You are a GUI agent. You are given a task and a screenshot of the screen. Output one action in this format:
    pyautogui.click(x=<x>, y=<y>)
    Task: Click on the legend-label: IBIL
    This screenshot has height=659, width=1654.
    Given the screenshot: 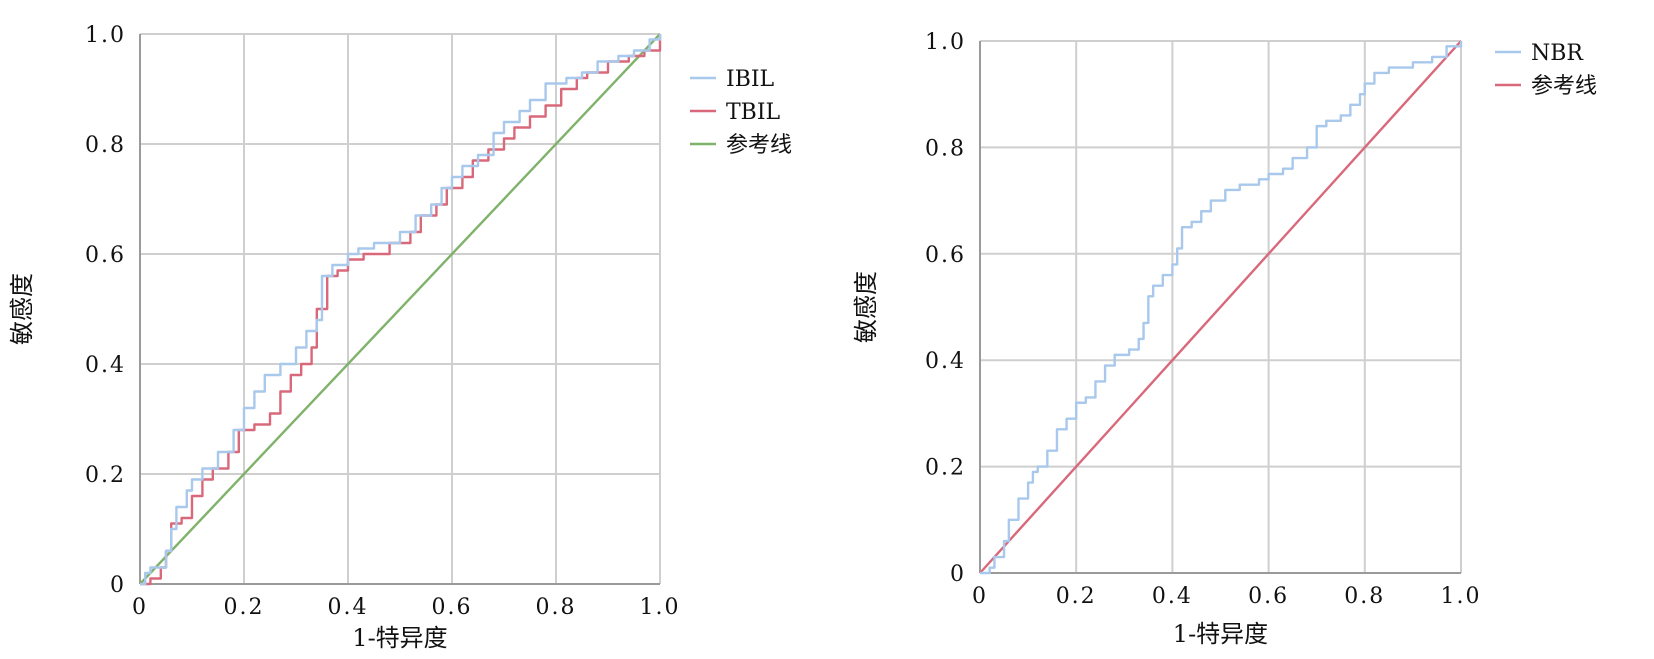 What is the action you would take?
    pyautogui.click(x=750, y=79)
    